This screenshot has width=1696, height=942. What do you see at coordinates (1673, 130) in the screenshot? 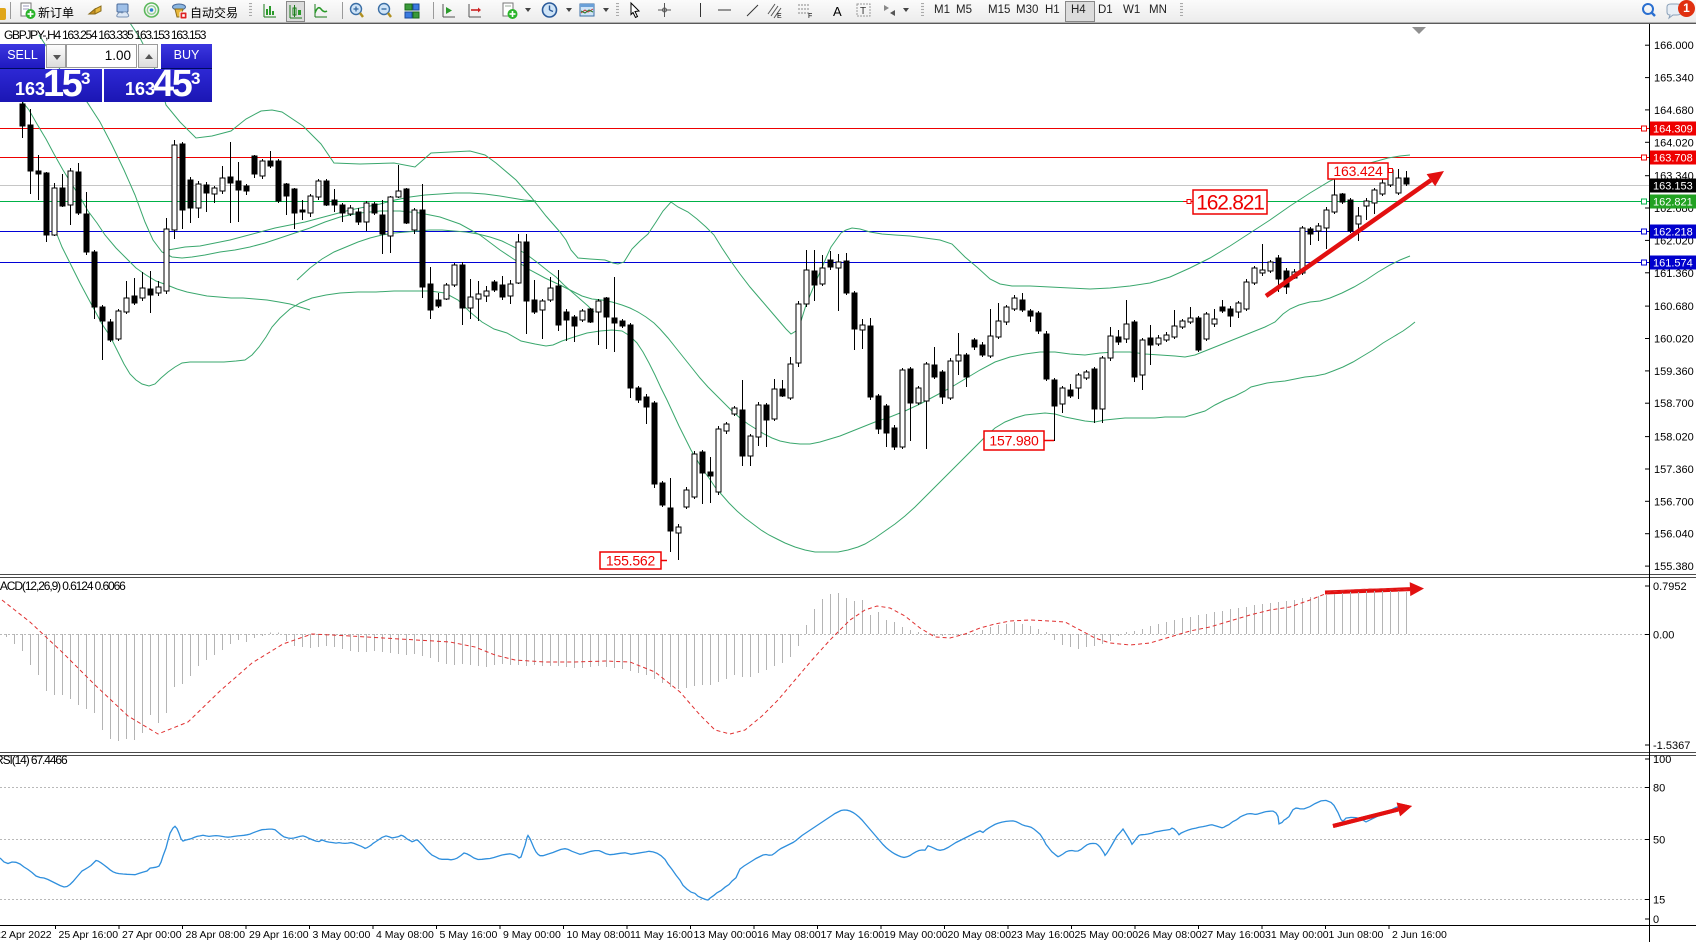
I see `svg-text: 164.309` at bounding box center [1673, 130].